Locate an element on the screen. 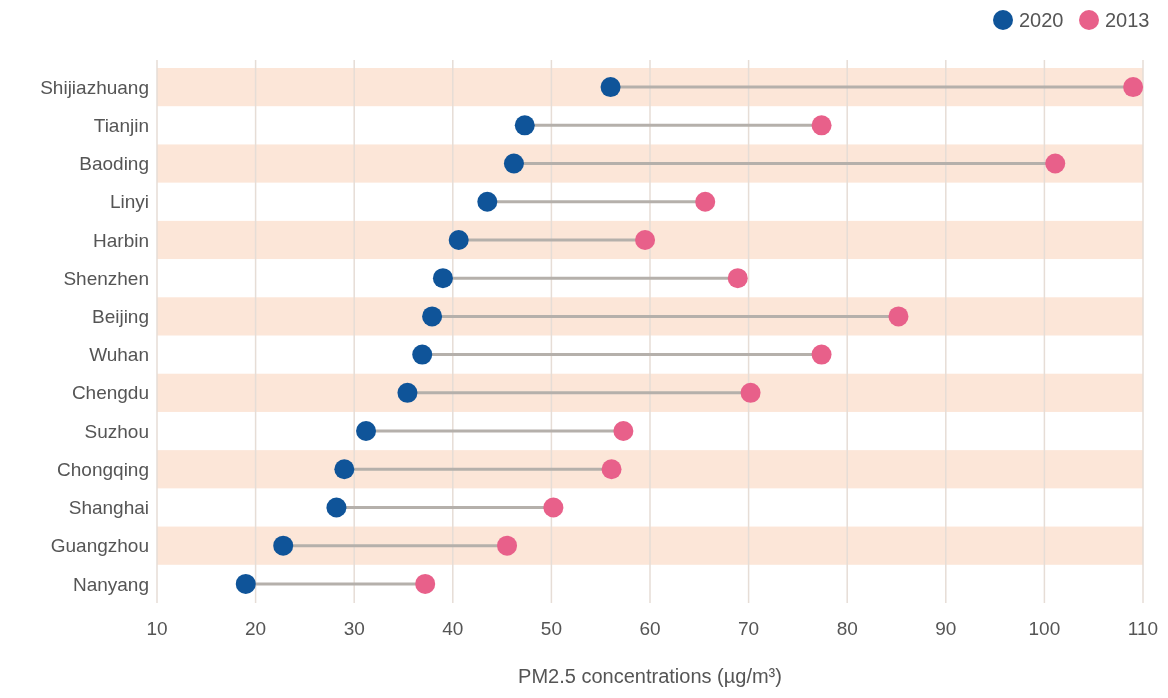 The image size is (1168, 698). x-tick-label: 110 is located at coordinates (1143, 628).